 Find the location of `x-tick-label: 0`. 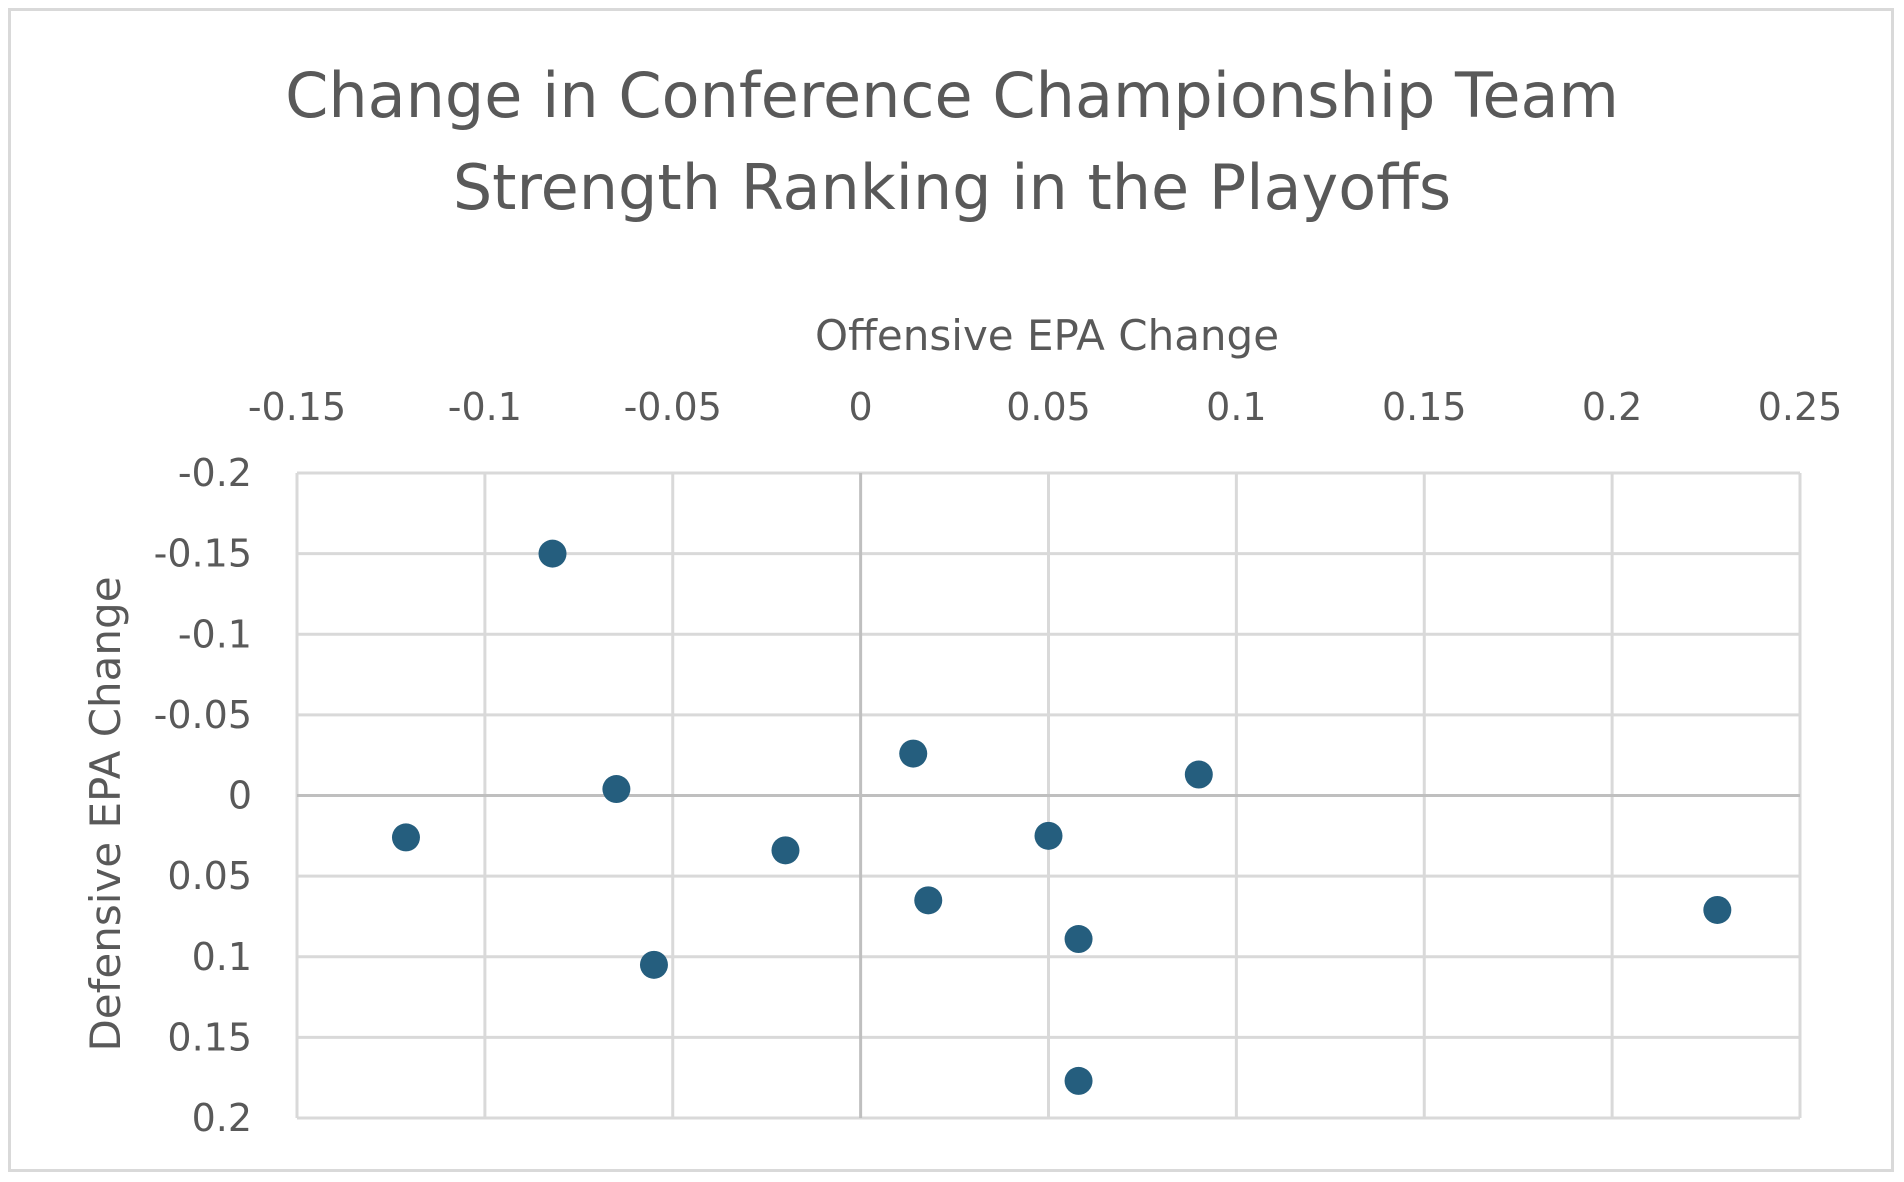

x-tick-label: 0 is located at coordinates (861, 407).